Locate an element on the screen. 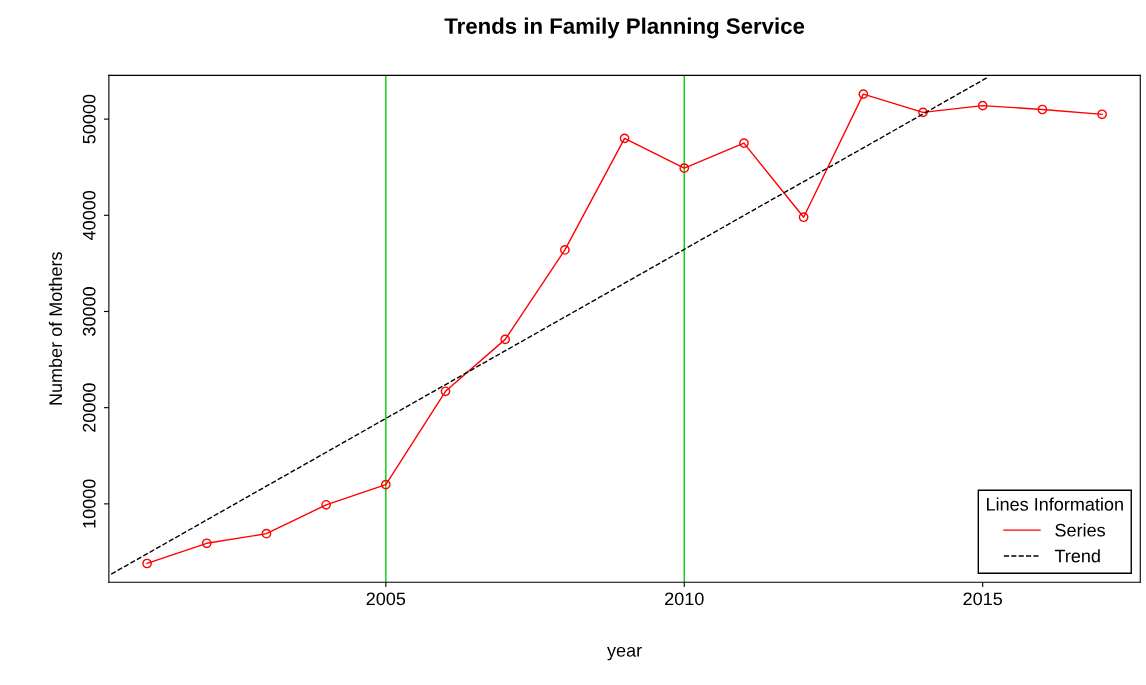 Image resolution: width=1146 pixels, height=685 pixels. x-axis-title: year is located at coordinates (624, 653).